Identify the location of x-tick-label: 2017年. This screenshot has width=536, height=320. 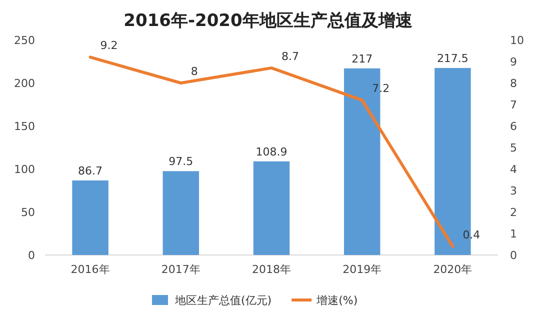
(180, 269).